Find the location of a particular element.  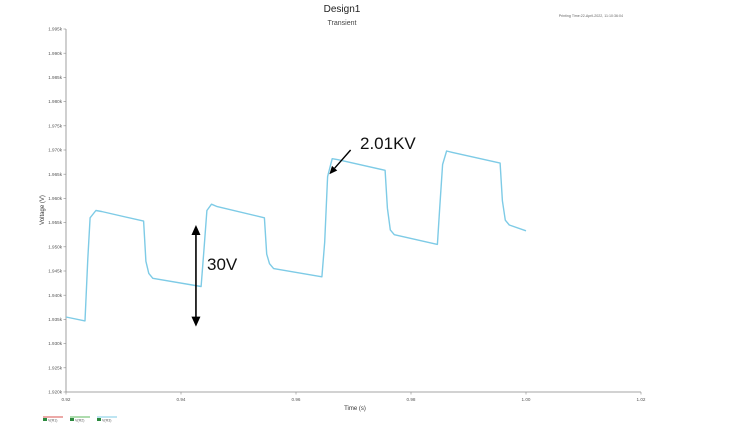

annotation-30v: 30V is located at coordinates (222, 264).